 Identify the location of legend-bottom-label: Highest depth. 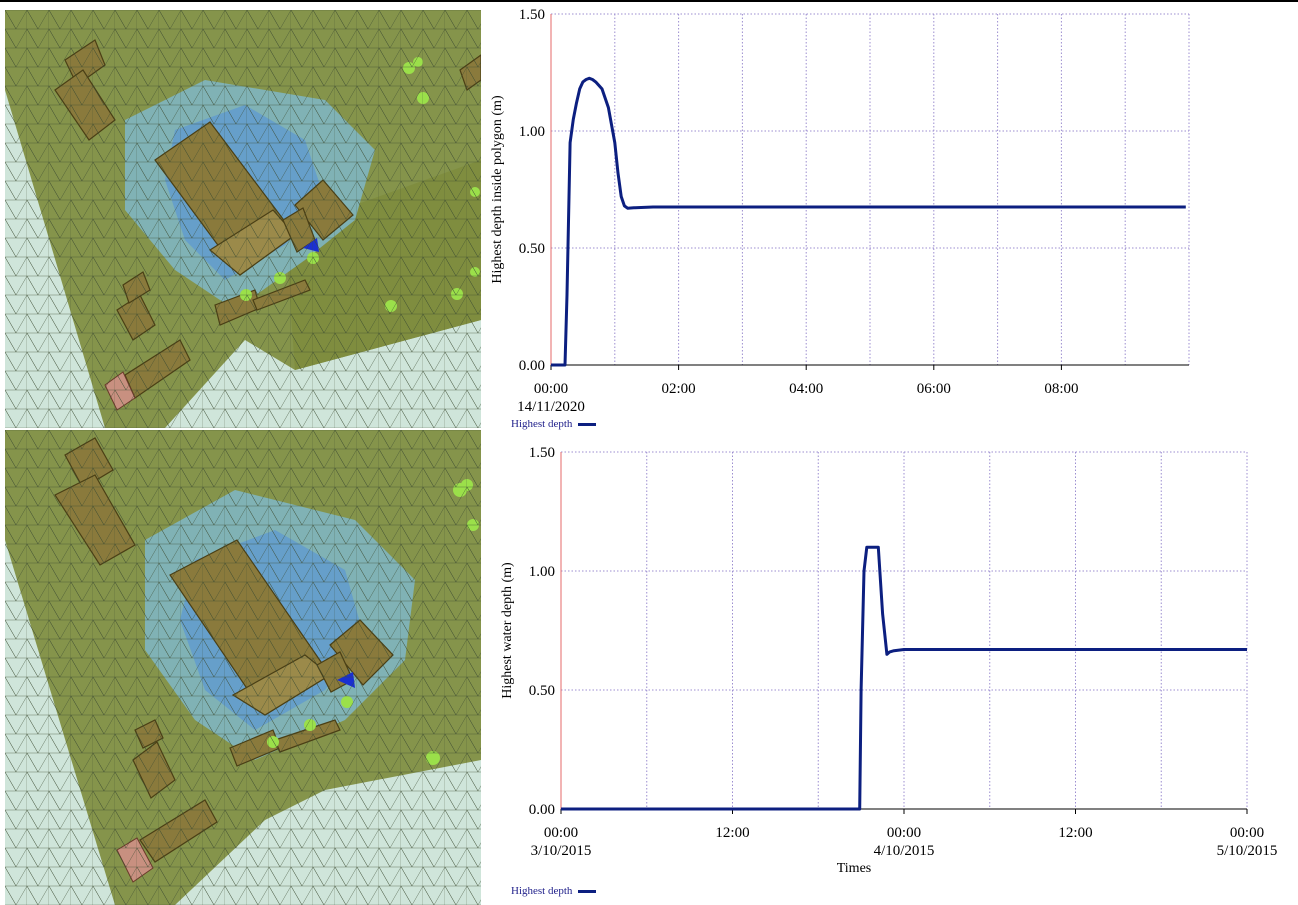
(542, 891).